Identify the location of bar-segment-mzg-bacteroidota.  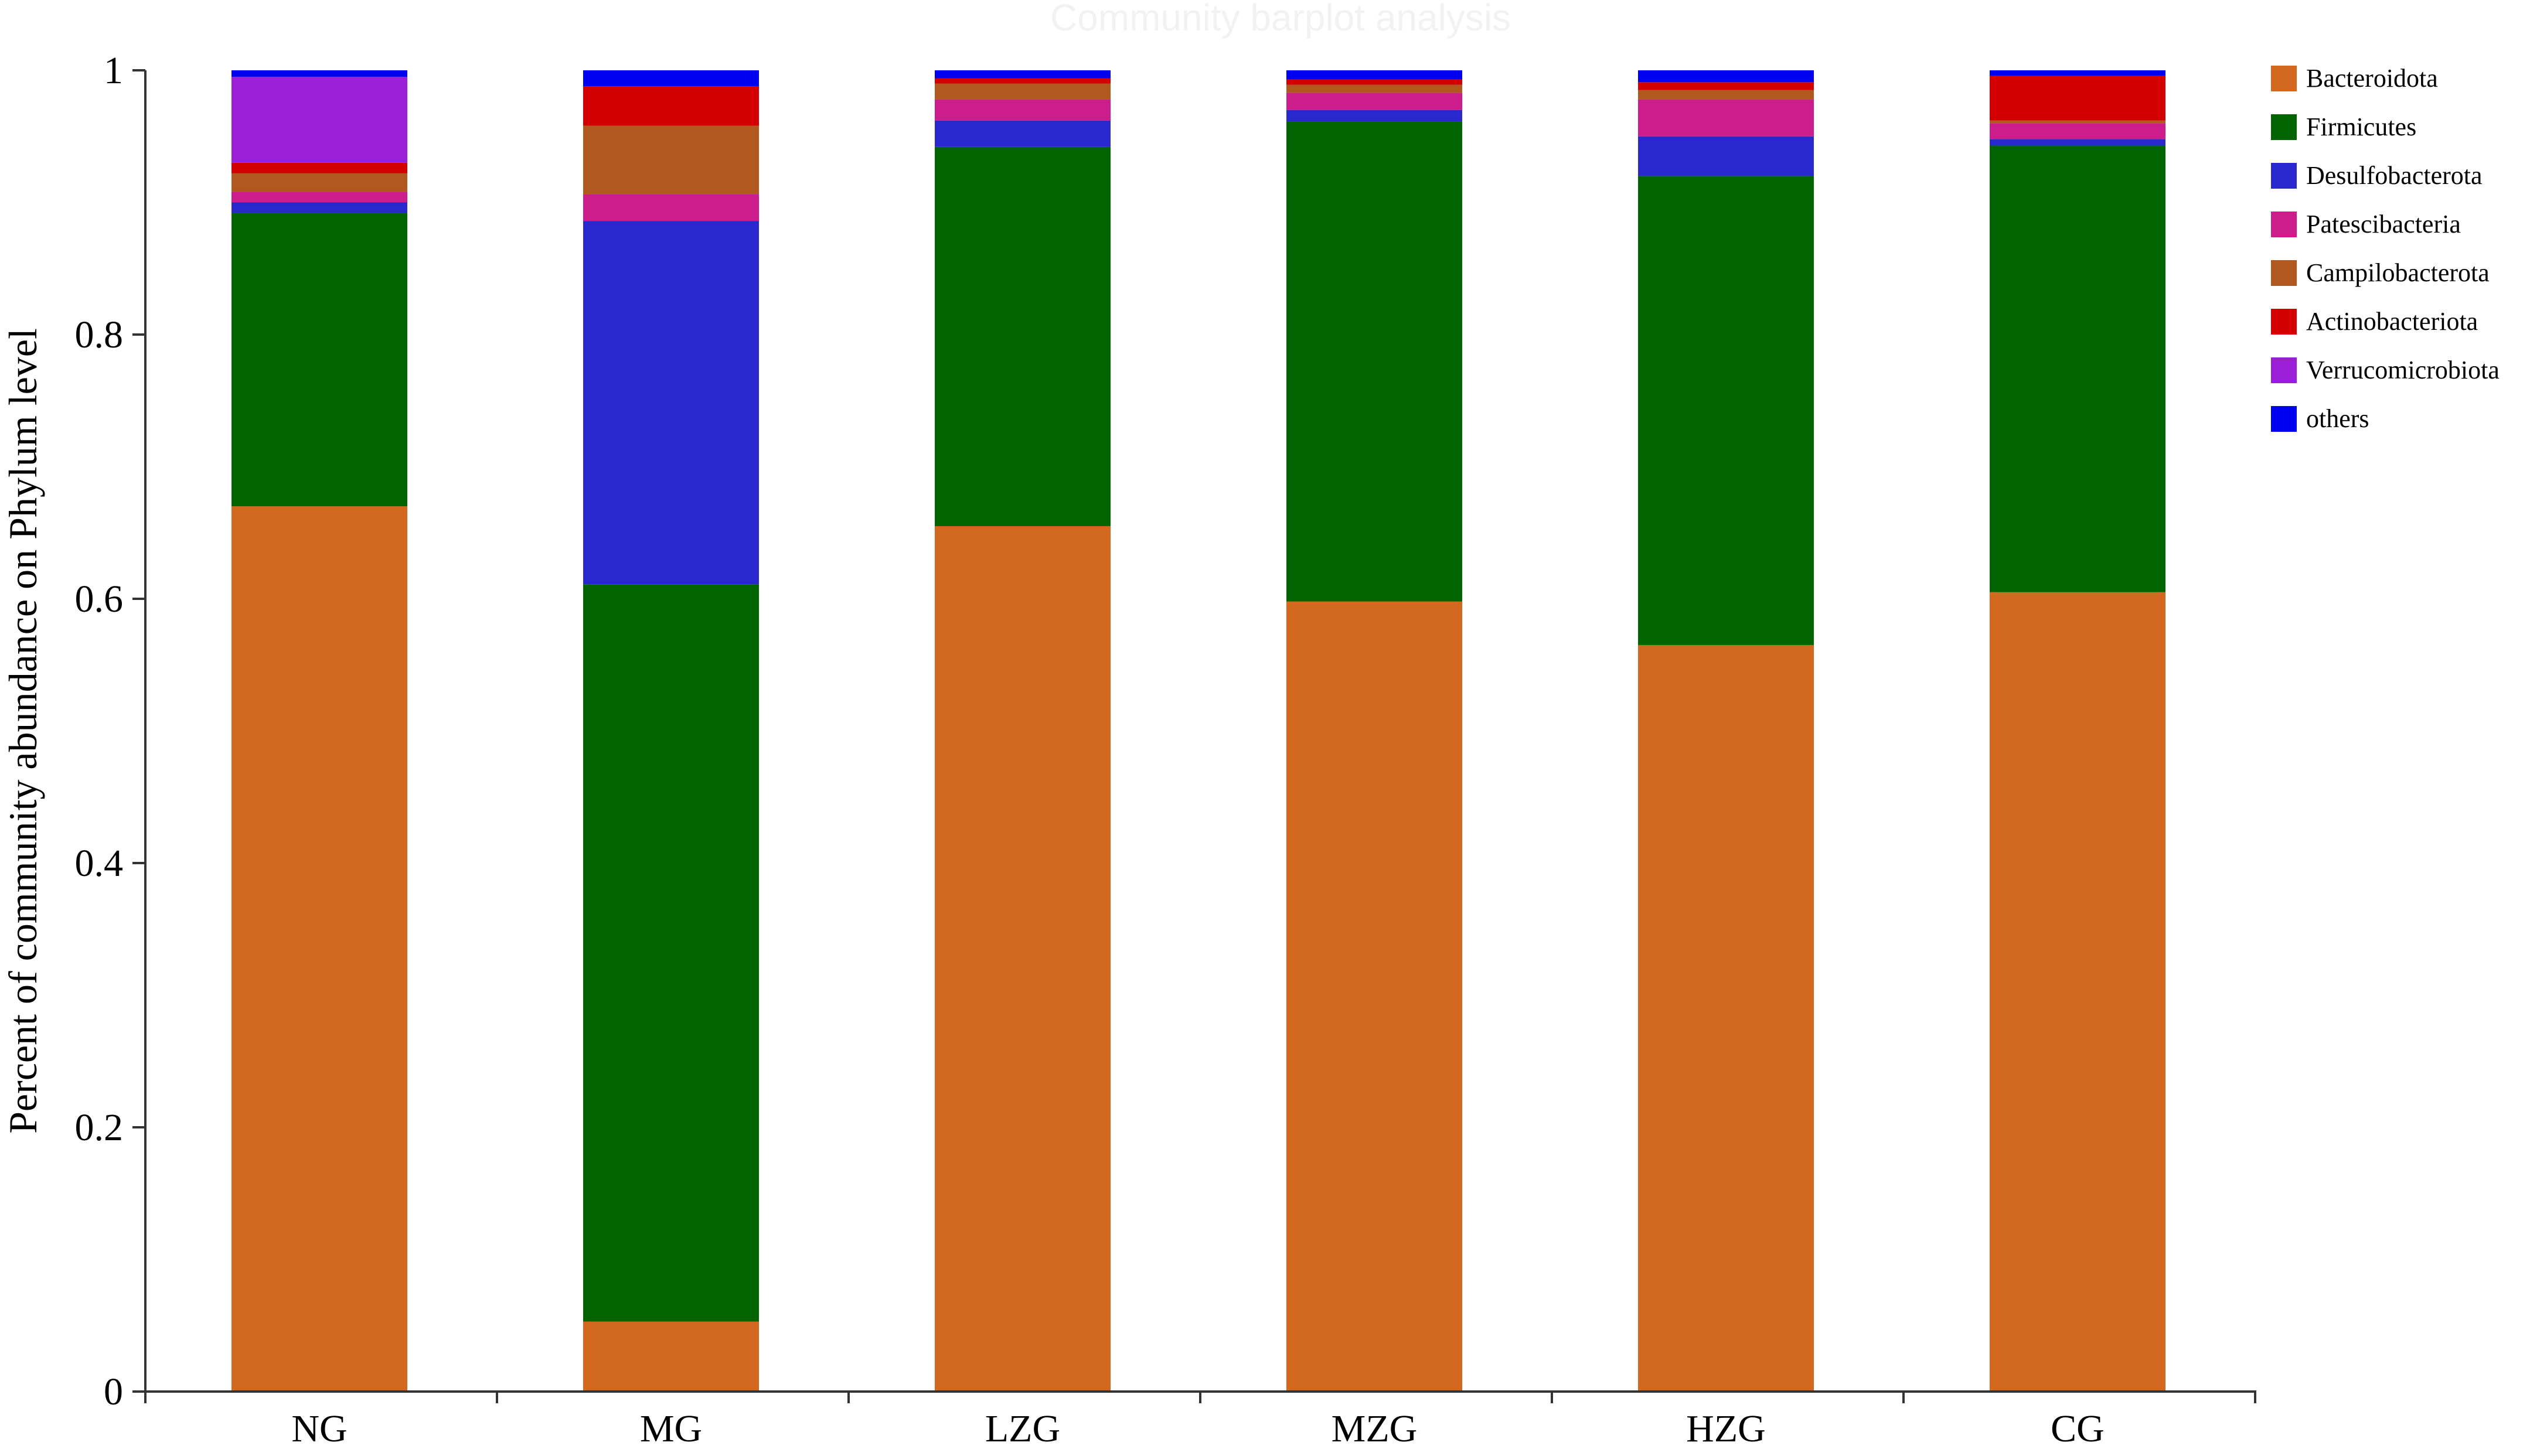
(1374, 996).